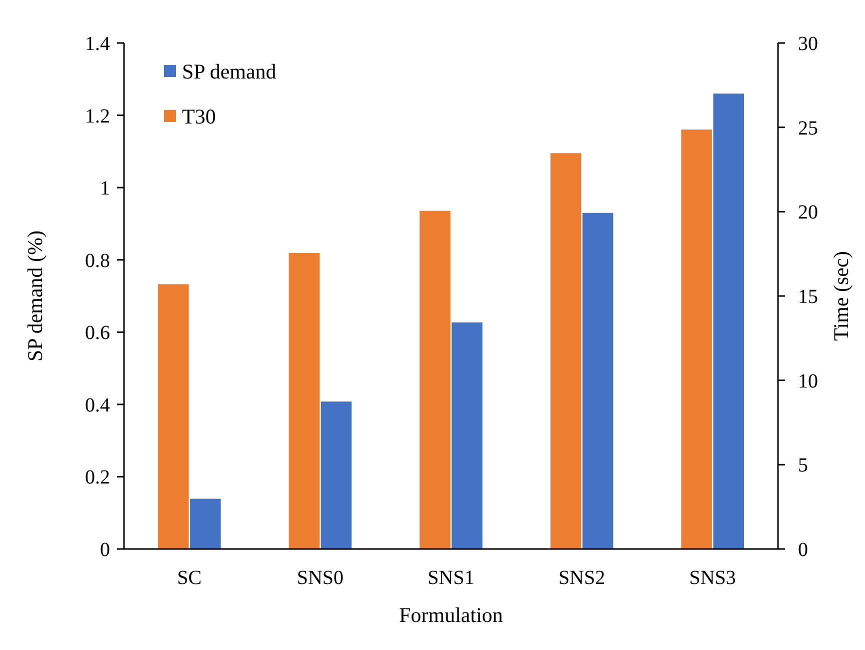 Image resolution: width=865 pixels, height=650 pixels. What do you see at coordinates (451, 615) in the screenshot?
I see `x-axis-title: Formulation` at bounding box center [451, 615].